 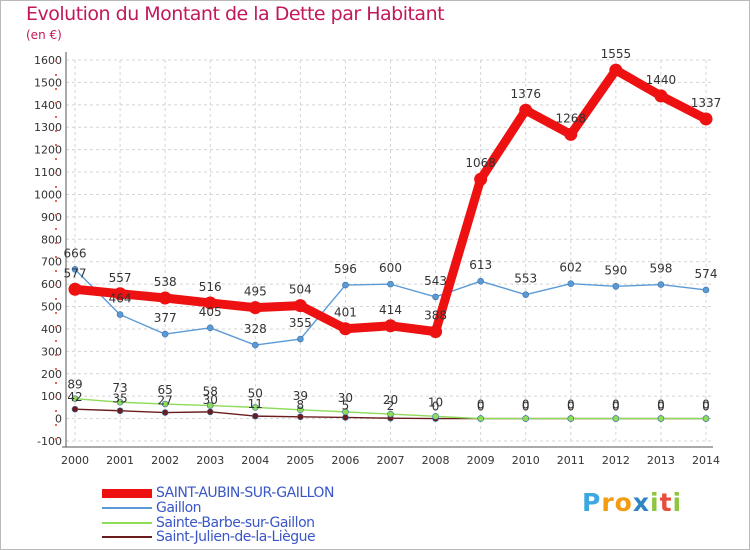 What do you see at coordinates (165, 460) in the screenshot?
I see `x-tick-label: 2002` at bounding box center [165, 460].